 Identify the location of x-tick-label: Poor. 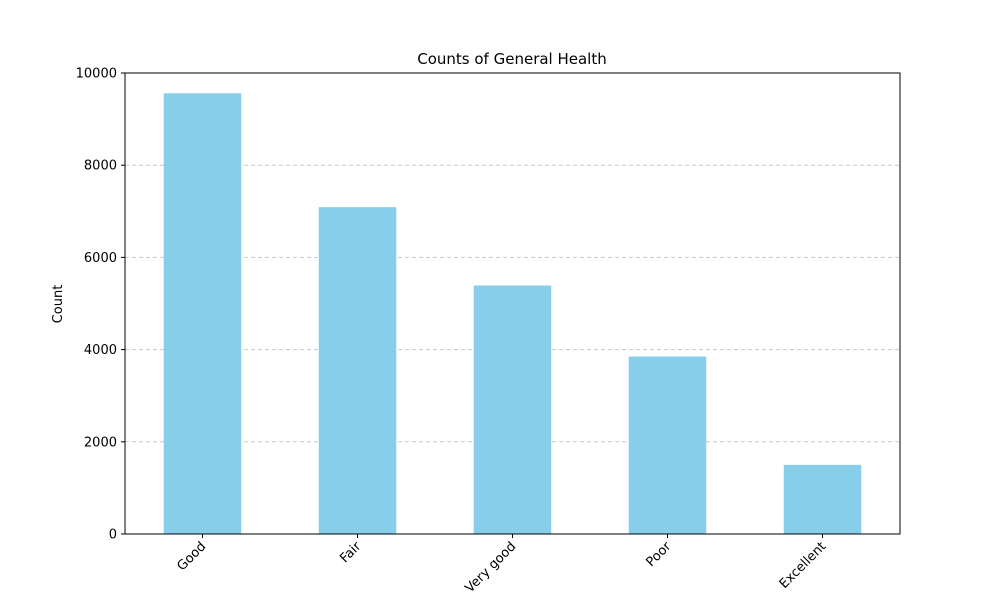
(658, 554).